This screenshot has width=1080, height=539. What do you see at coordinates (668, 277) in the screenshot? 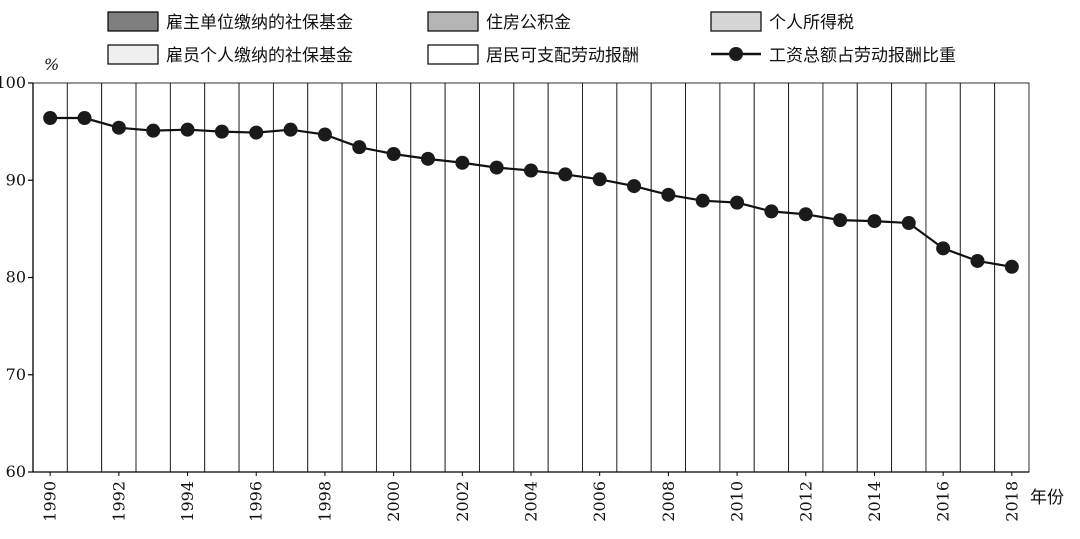
I see `bar-segment-disposable-2008` at bounding box center [668, 277].